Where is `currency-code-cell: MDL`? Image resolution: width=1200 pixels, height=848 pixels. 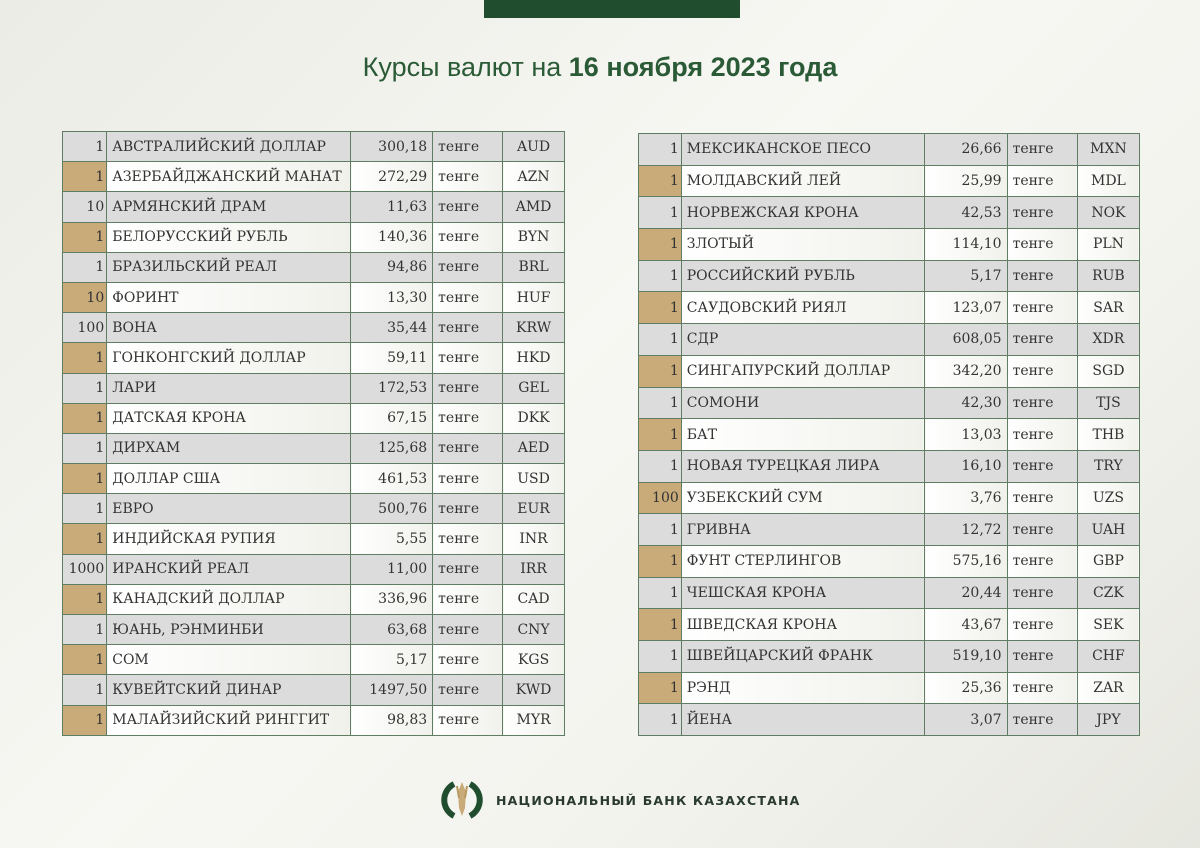 currency-code-cell: MDL is located at coordinates (1108, 181).